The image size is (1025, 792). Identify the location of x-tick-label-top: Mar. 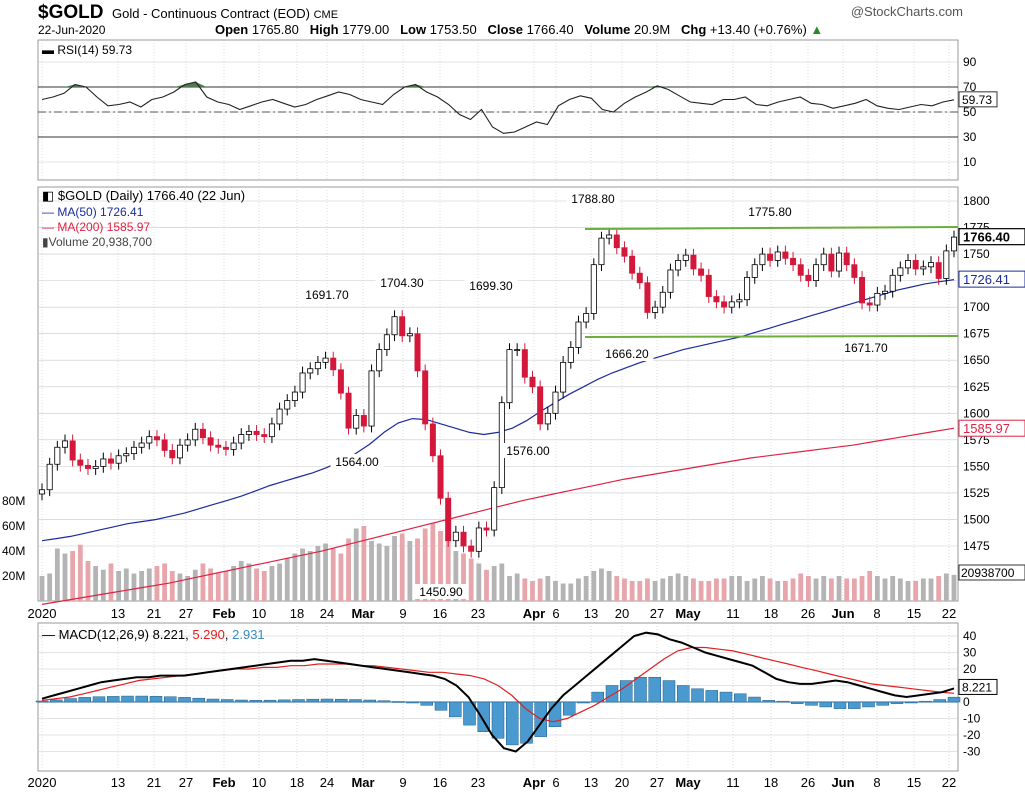
(362, 613).